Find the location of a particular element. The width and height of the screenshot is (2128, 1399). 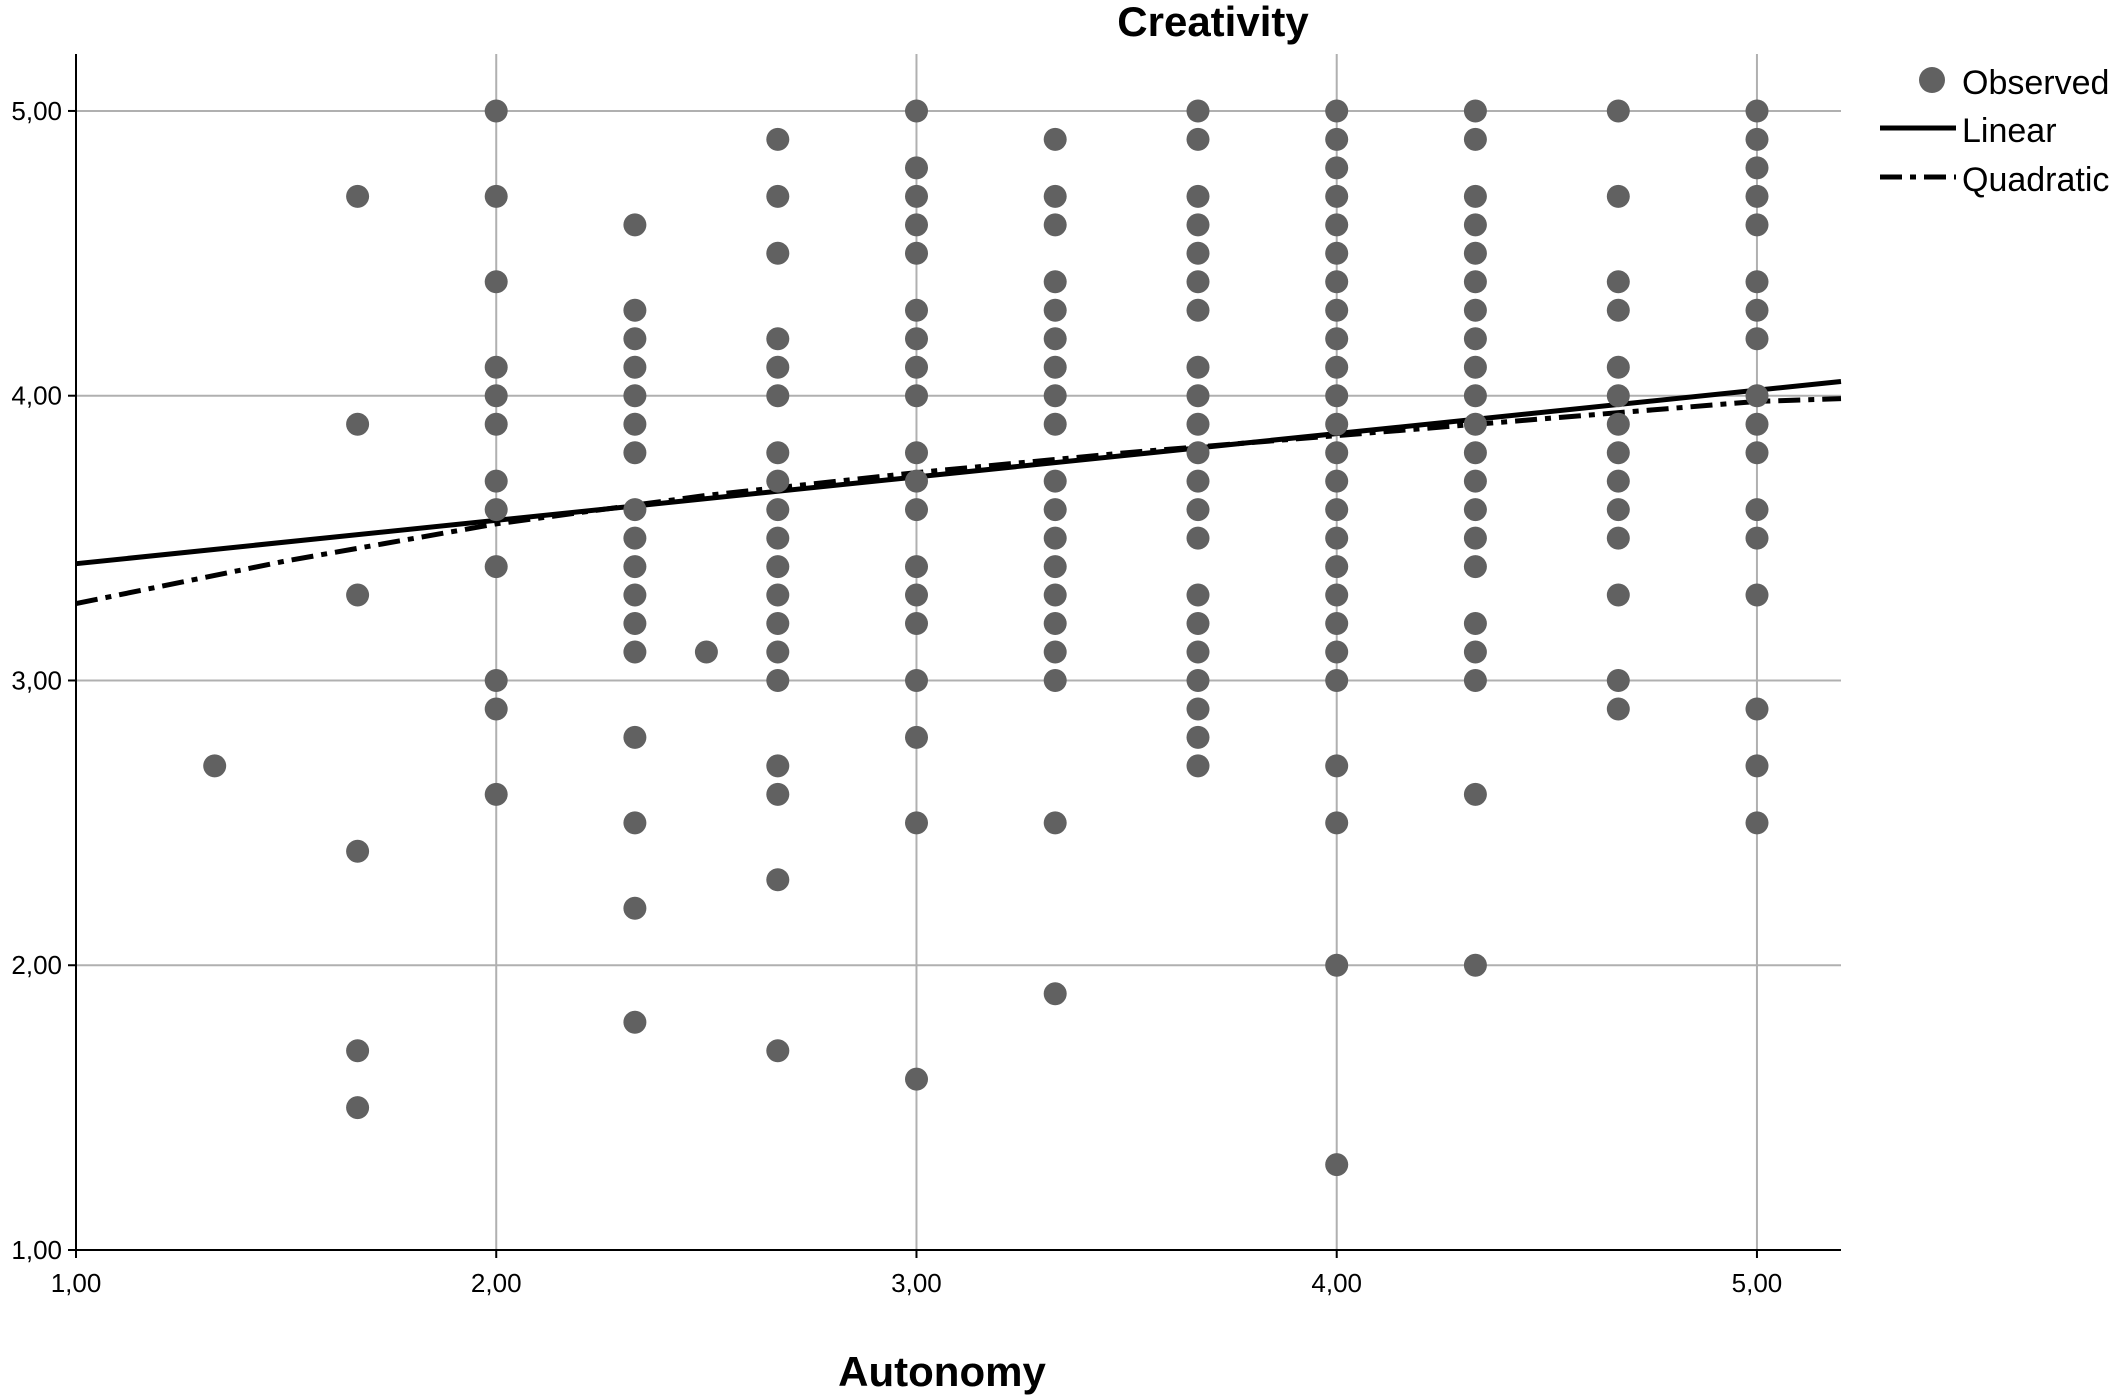

legend-label-observed: Observed is located at coordinates (2035, 83).